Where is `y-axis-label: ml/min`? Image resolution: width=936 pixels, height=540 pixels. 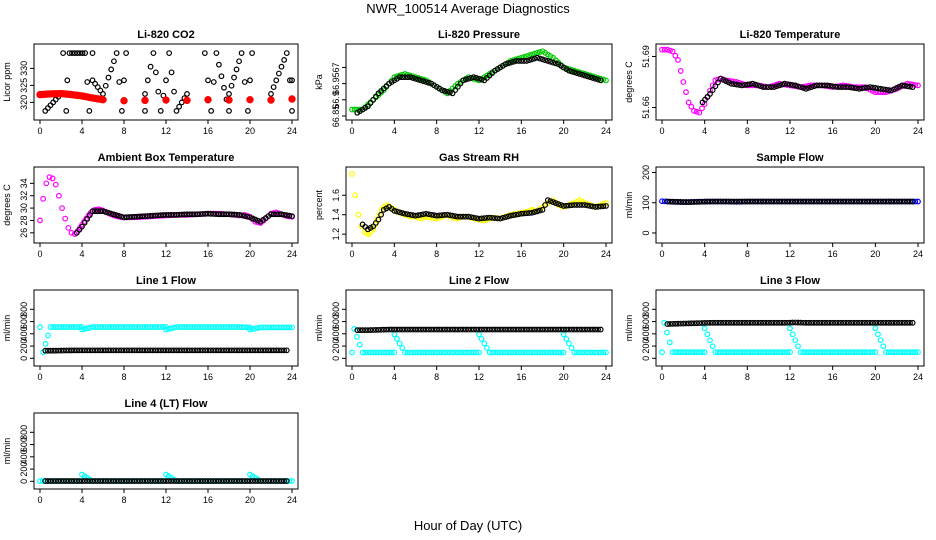
y-axis-label: ml/min is located at coordinates (7, 328).